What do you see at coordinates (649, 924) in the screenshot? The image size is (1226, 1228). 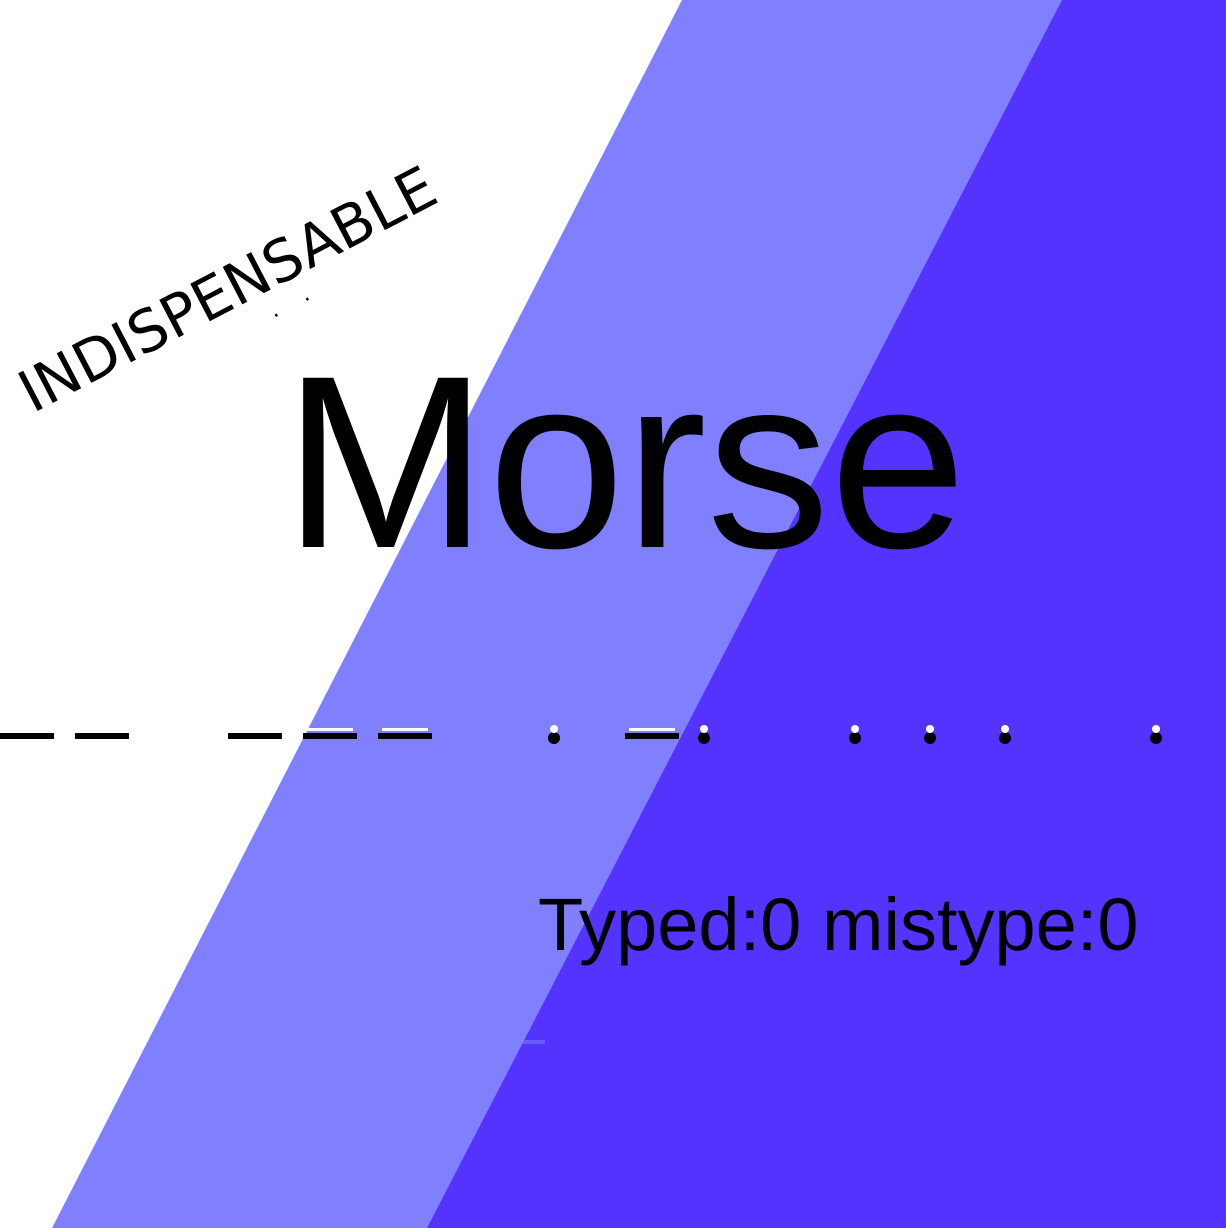 I see `typed-label: Typed:` at bounding box center [649, 924].